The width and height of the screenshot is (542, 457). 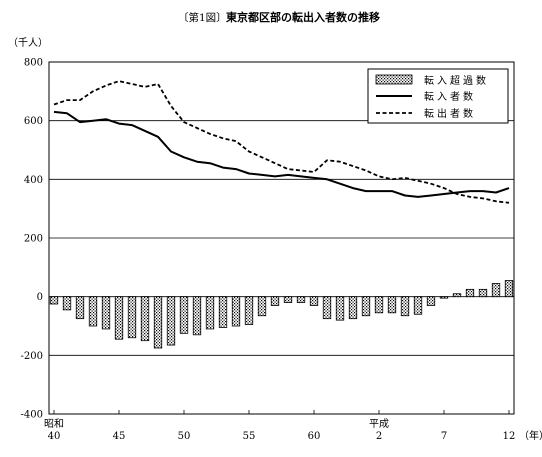 What do you see at coordinates (40, 297) in the screenshot?
I see `y-tick-label: 0` at bounding box center [40, 297].